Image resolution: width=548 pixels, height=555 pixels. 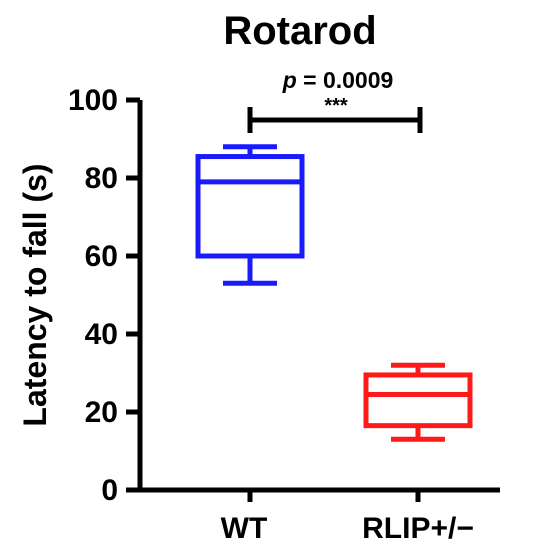 What do you see at coordinates (101, 334) in the screenshot?
I see `y-tick-label: 40` at bounding box center [101, 334].